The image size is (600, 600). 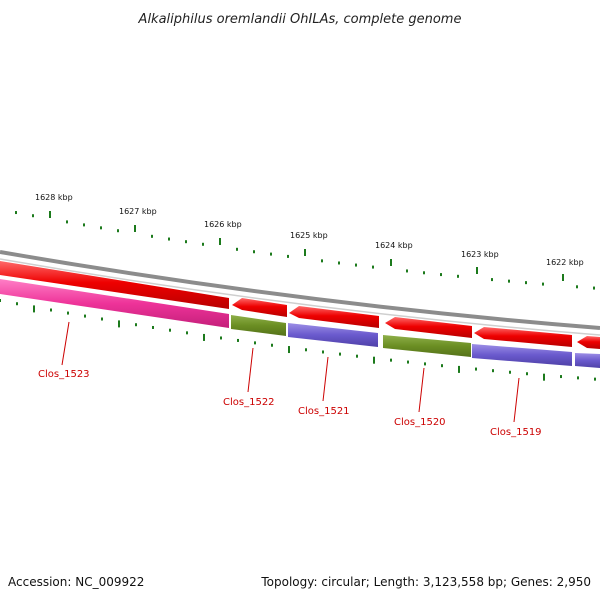 I want to click on backbone-ring, so click(x=300, y=293).